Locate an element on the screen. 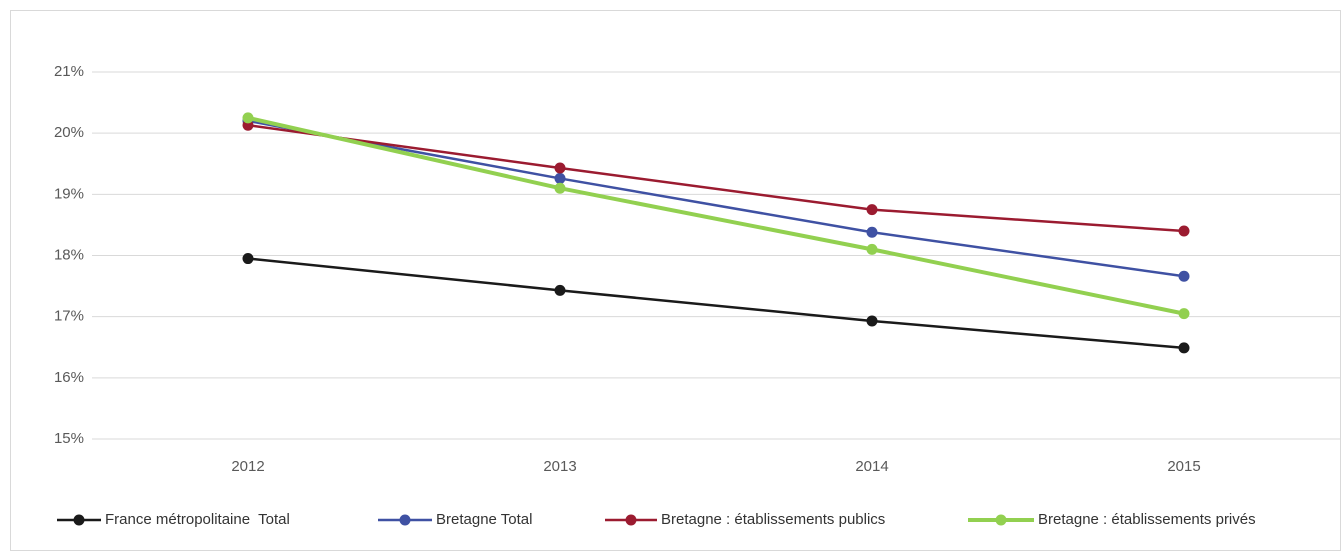  y-tick-label: 15% is located at coordinates (69, 438).